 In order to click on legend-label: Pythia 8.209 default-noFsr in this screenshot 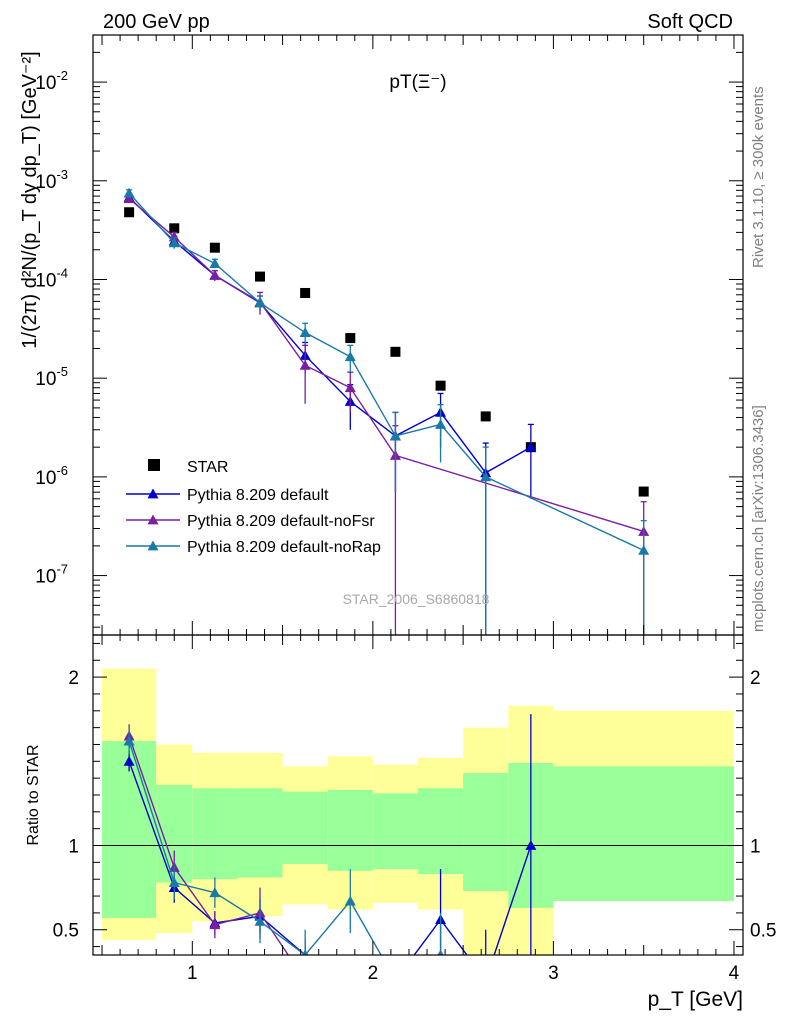, I will do `click(281, 521)`.